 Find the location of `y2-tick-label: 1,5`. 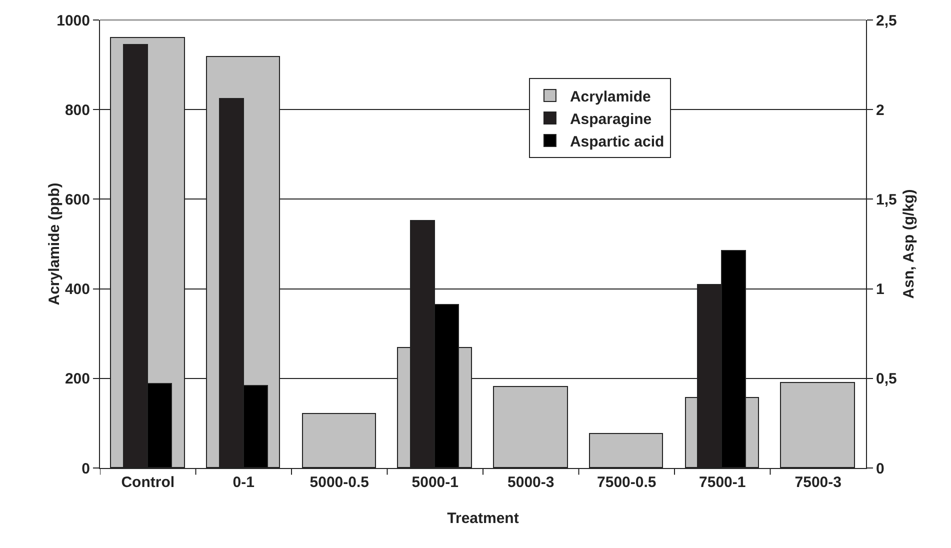

y2-tick-label: 1,5 is located at coordinates (886, 199).